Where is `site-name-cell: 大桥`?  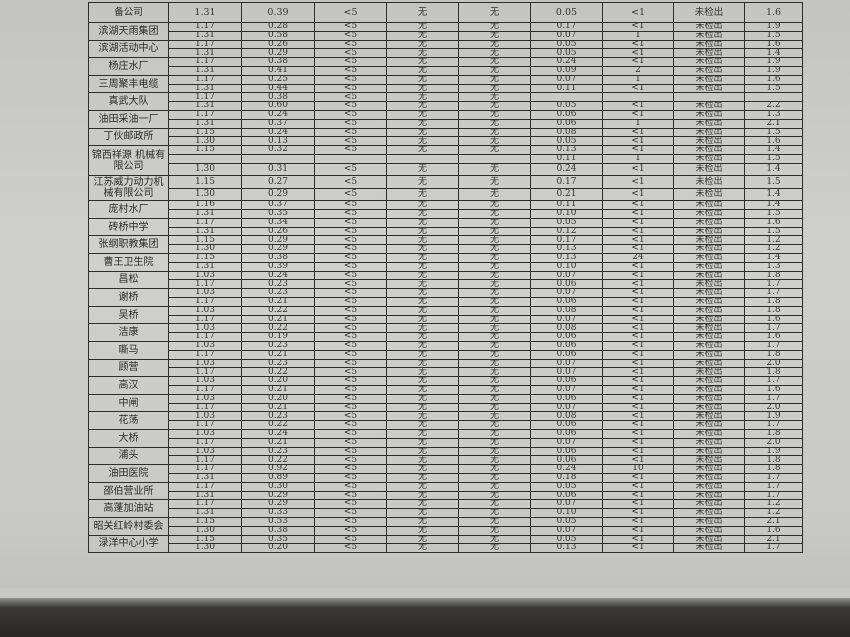 site-name-cell: 大桥 is located at coordinates (128, 438).